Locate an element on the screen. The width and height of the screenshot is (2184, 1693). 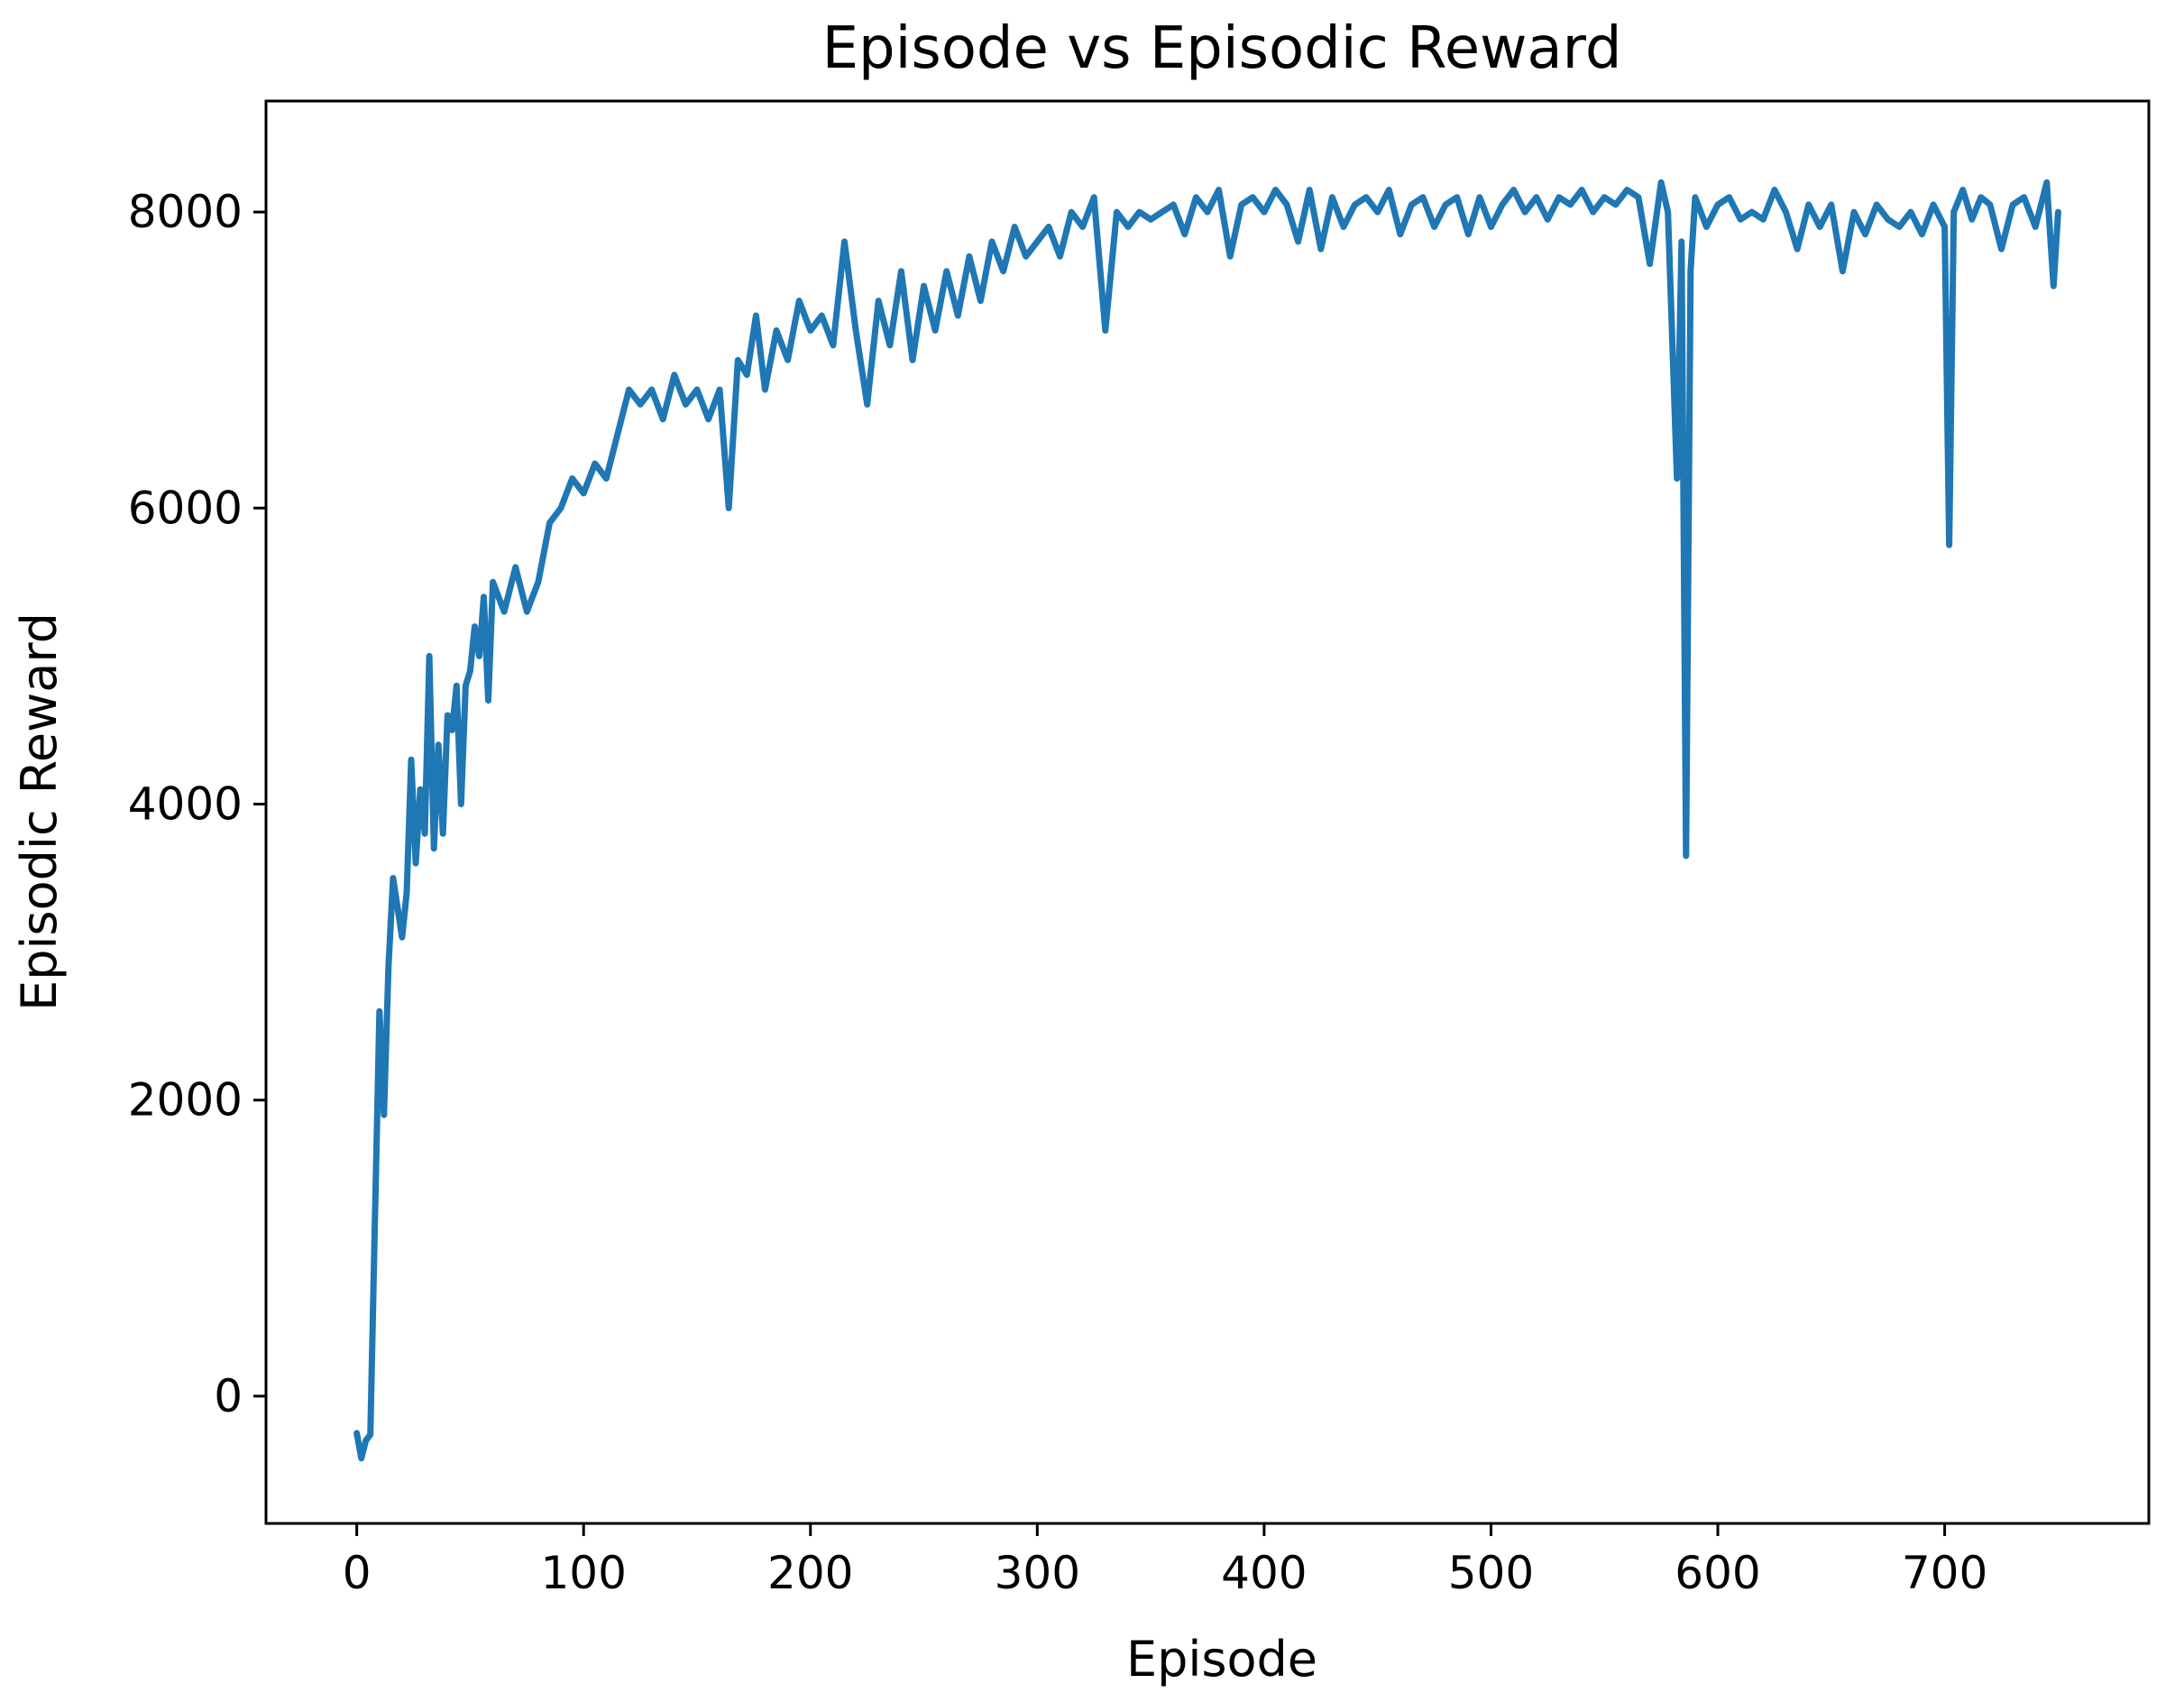
y-tick-label: 4000 is located at coordinates (185, 803).